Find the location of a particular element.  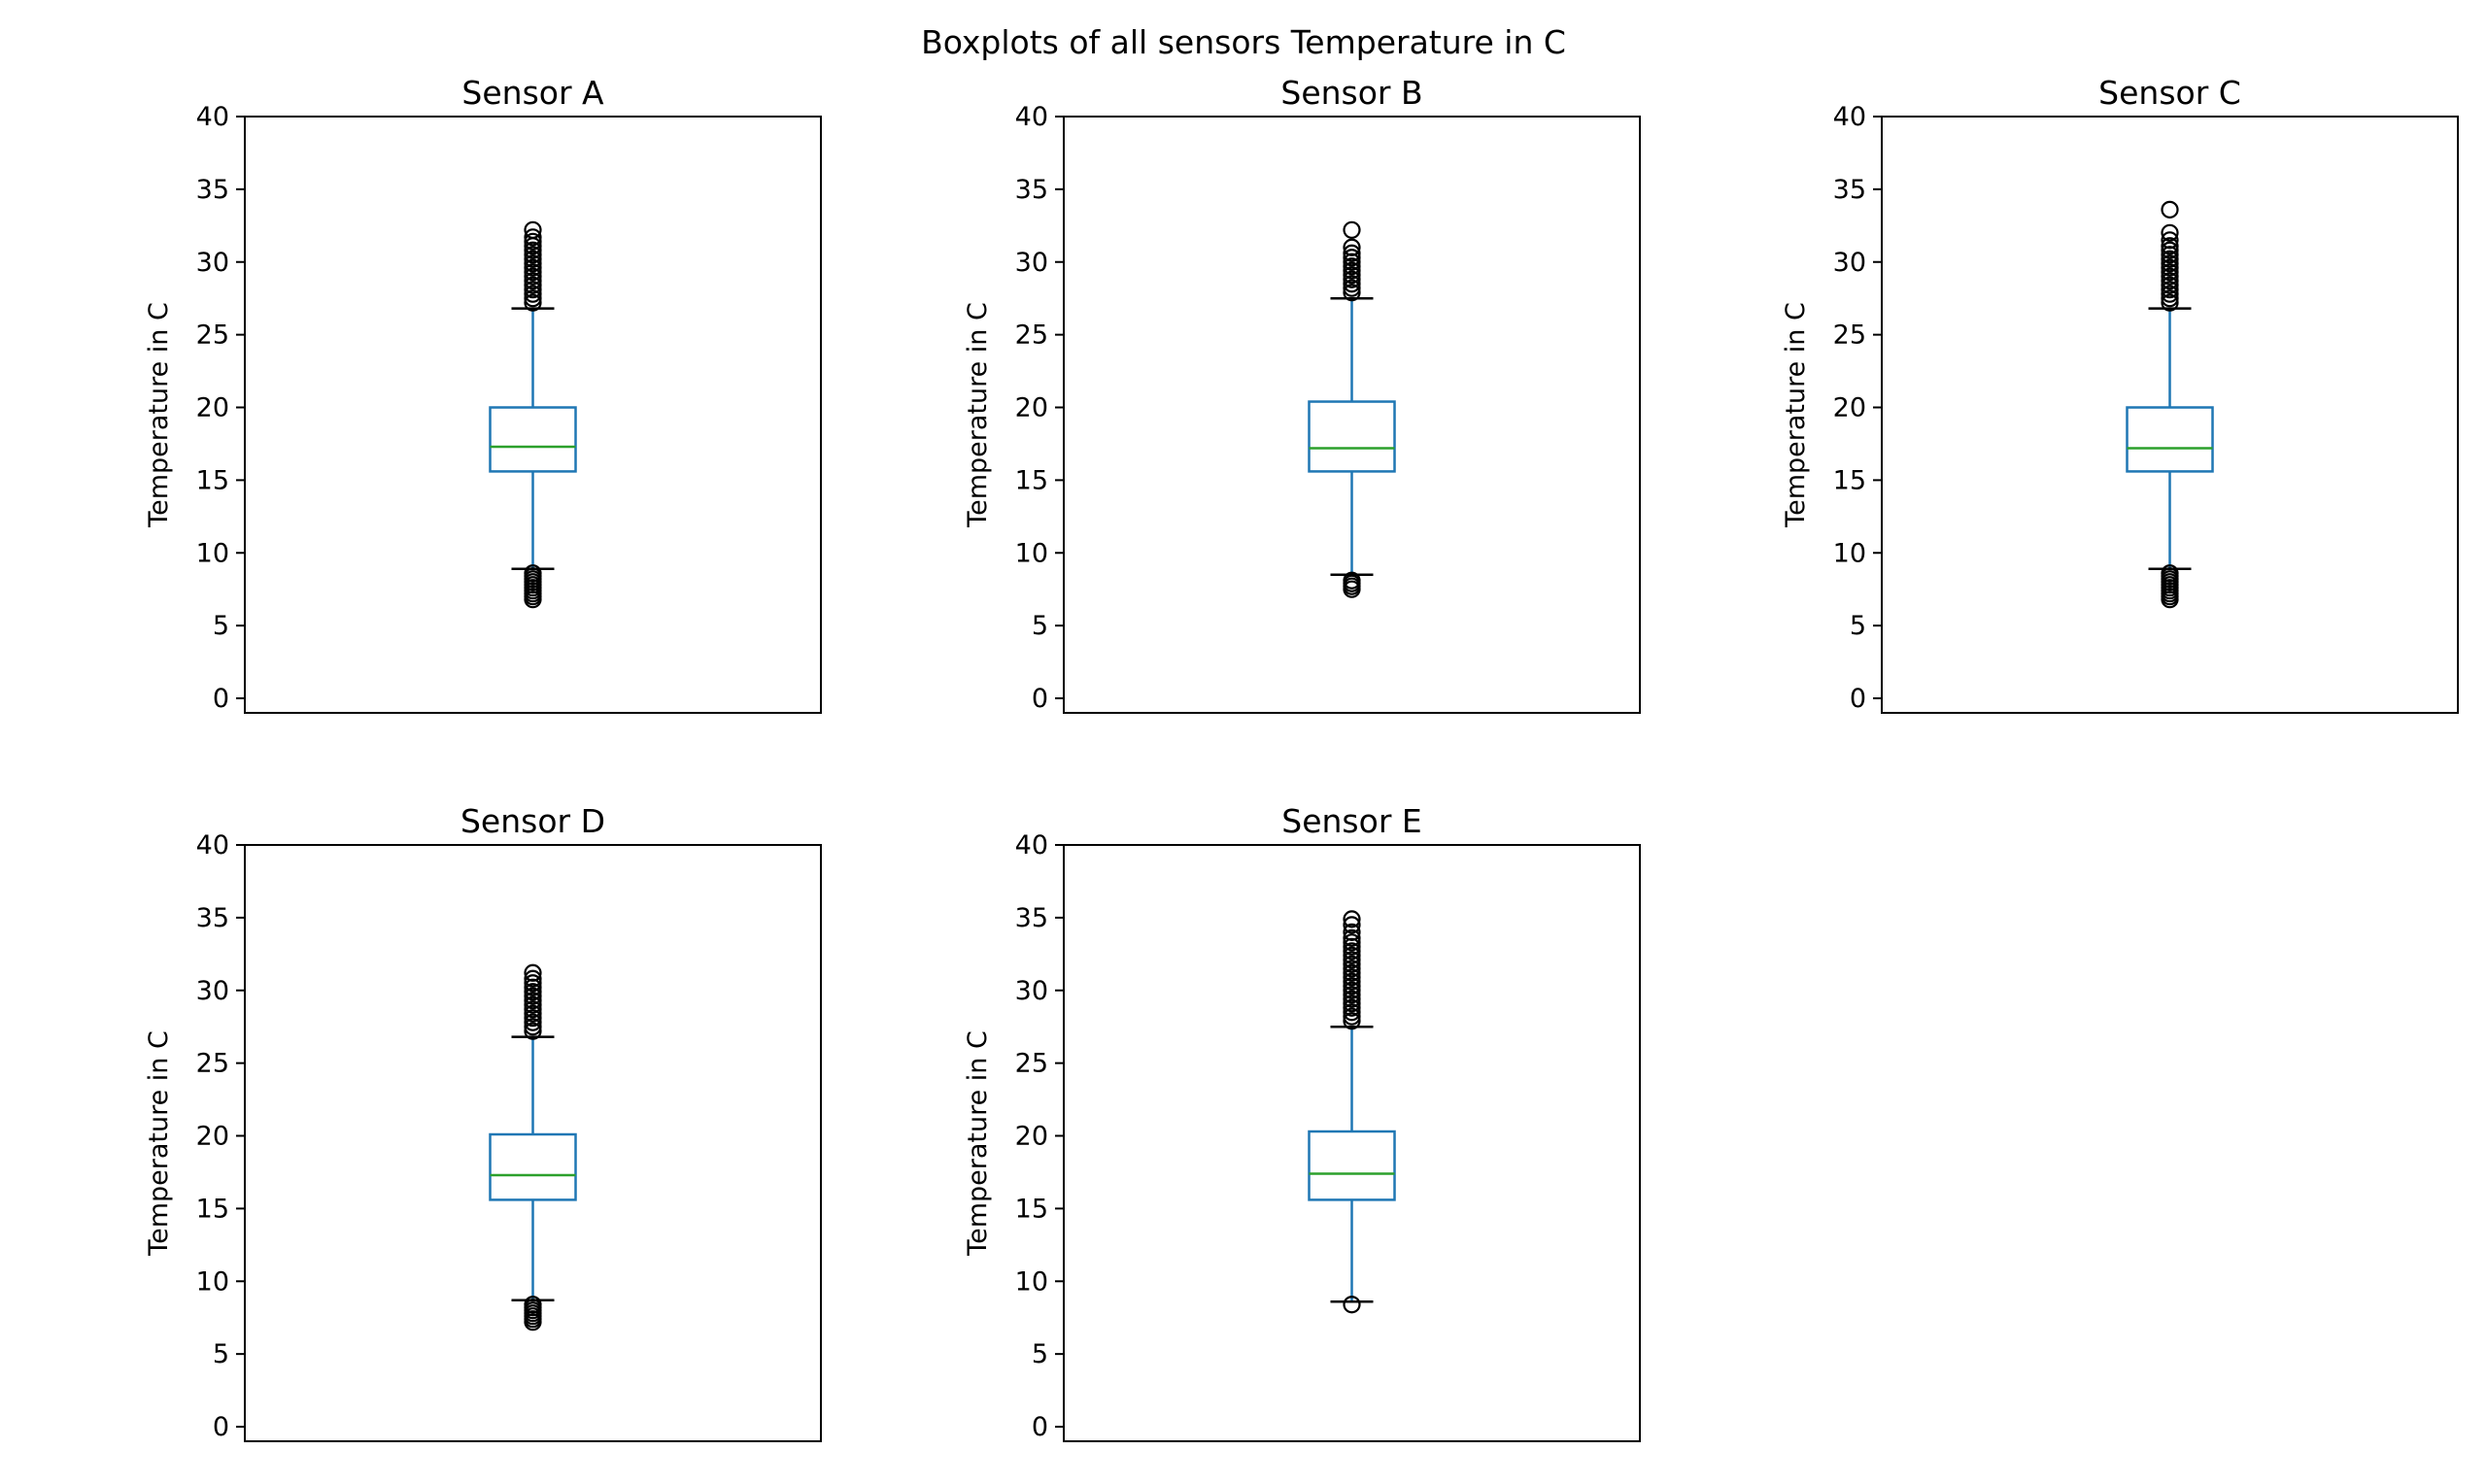

subplot-title: Sensor A is located at coordinates (532, 93).